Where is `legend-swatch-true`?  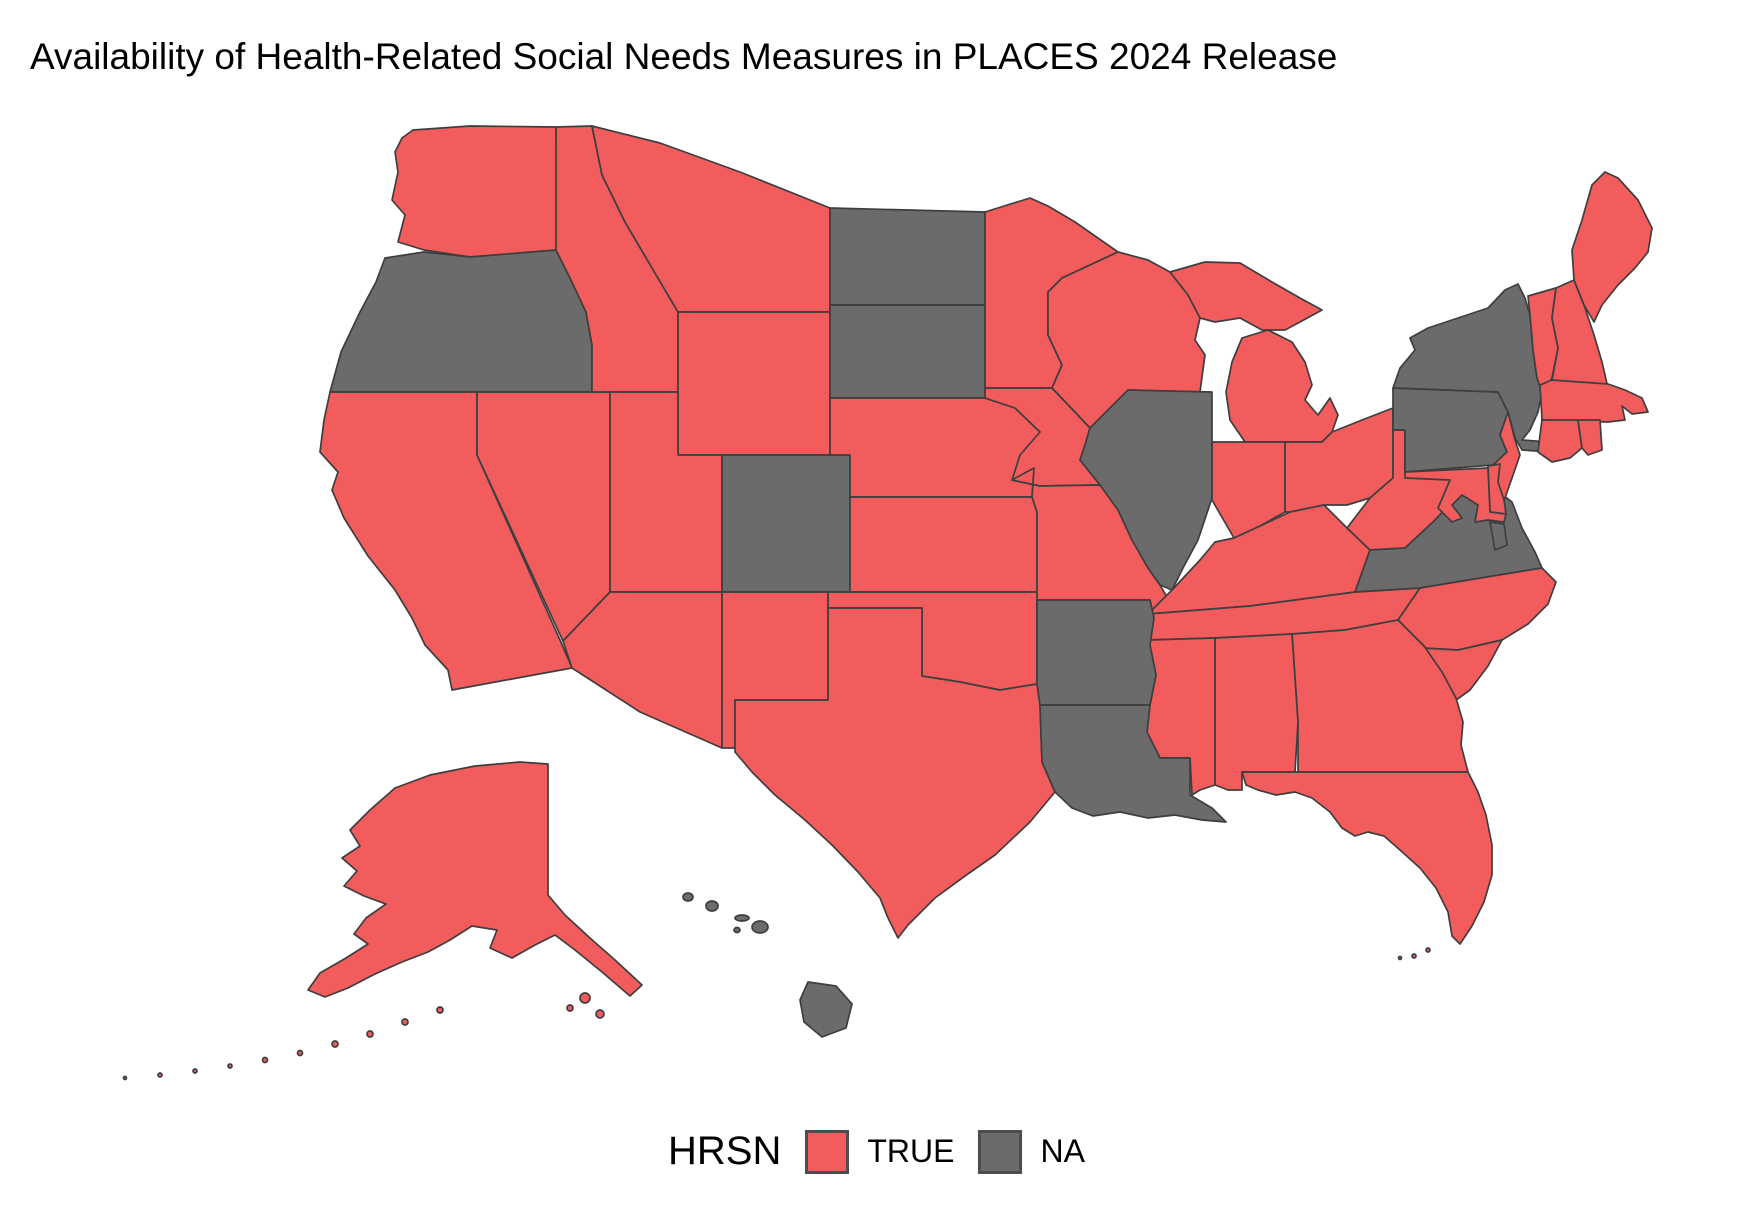
legend-swatch-true is located at coordinates (827, 1151).